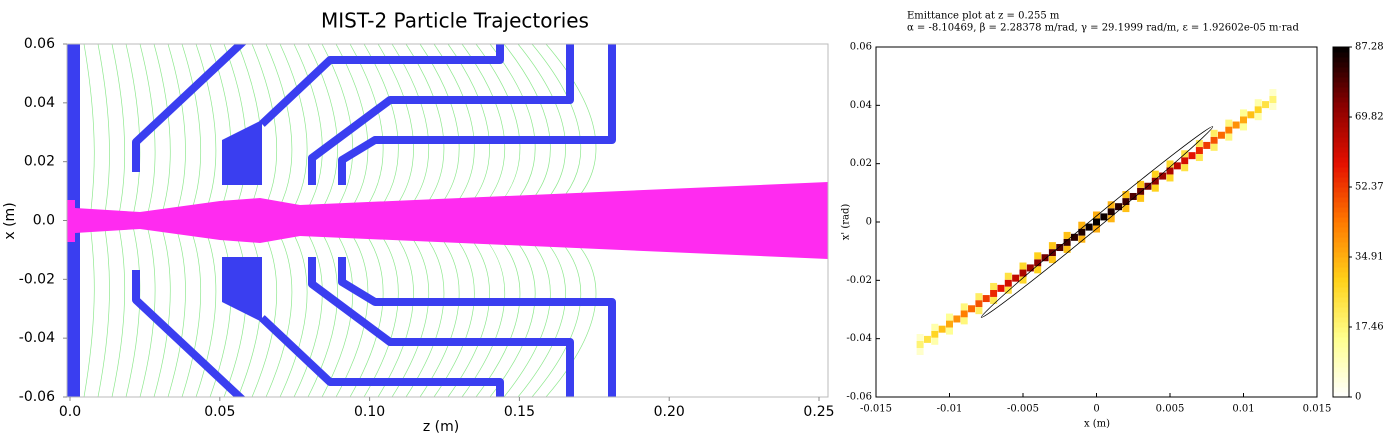 The image size is (1392, 437). I want to click on y-axis-label: x' (rad), so click(846, 222).